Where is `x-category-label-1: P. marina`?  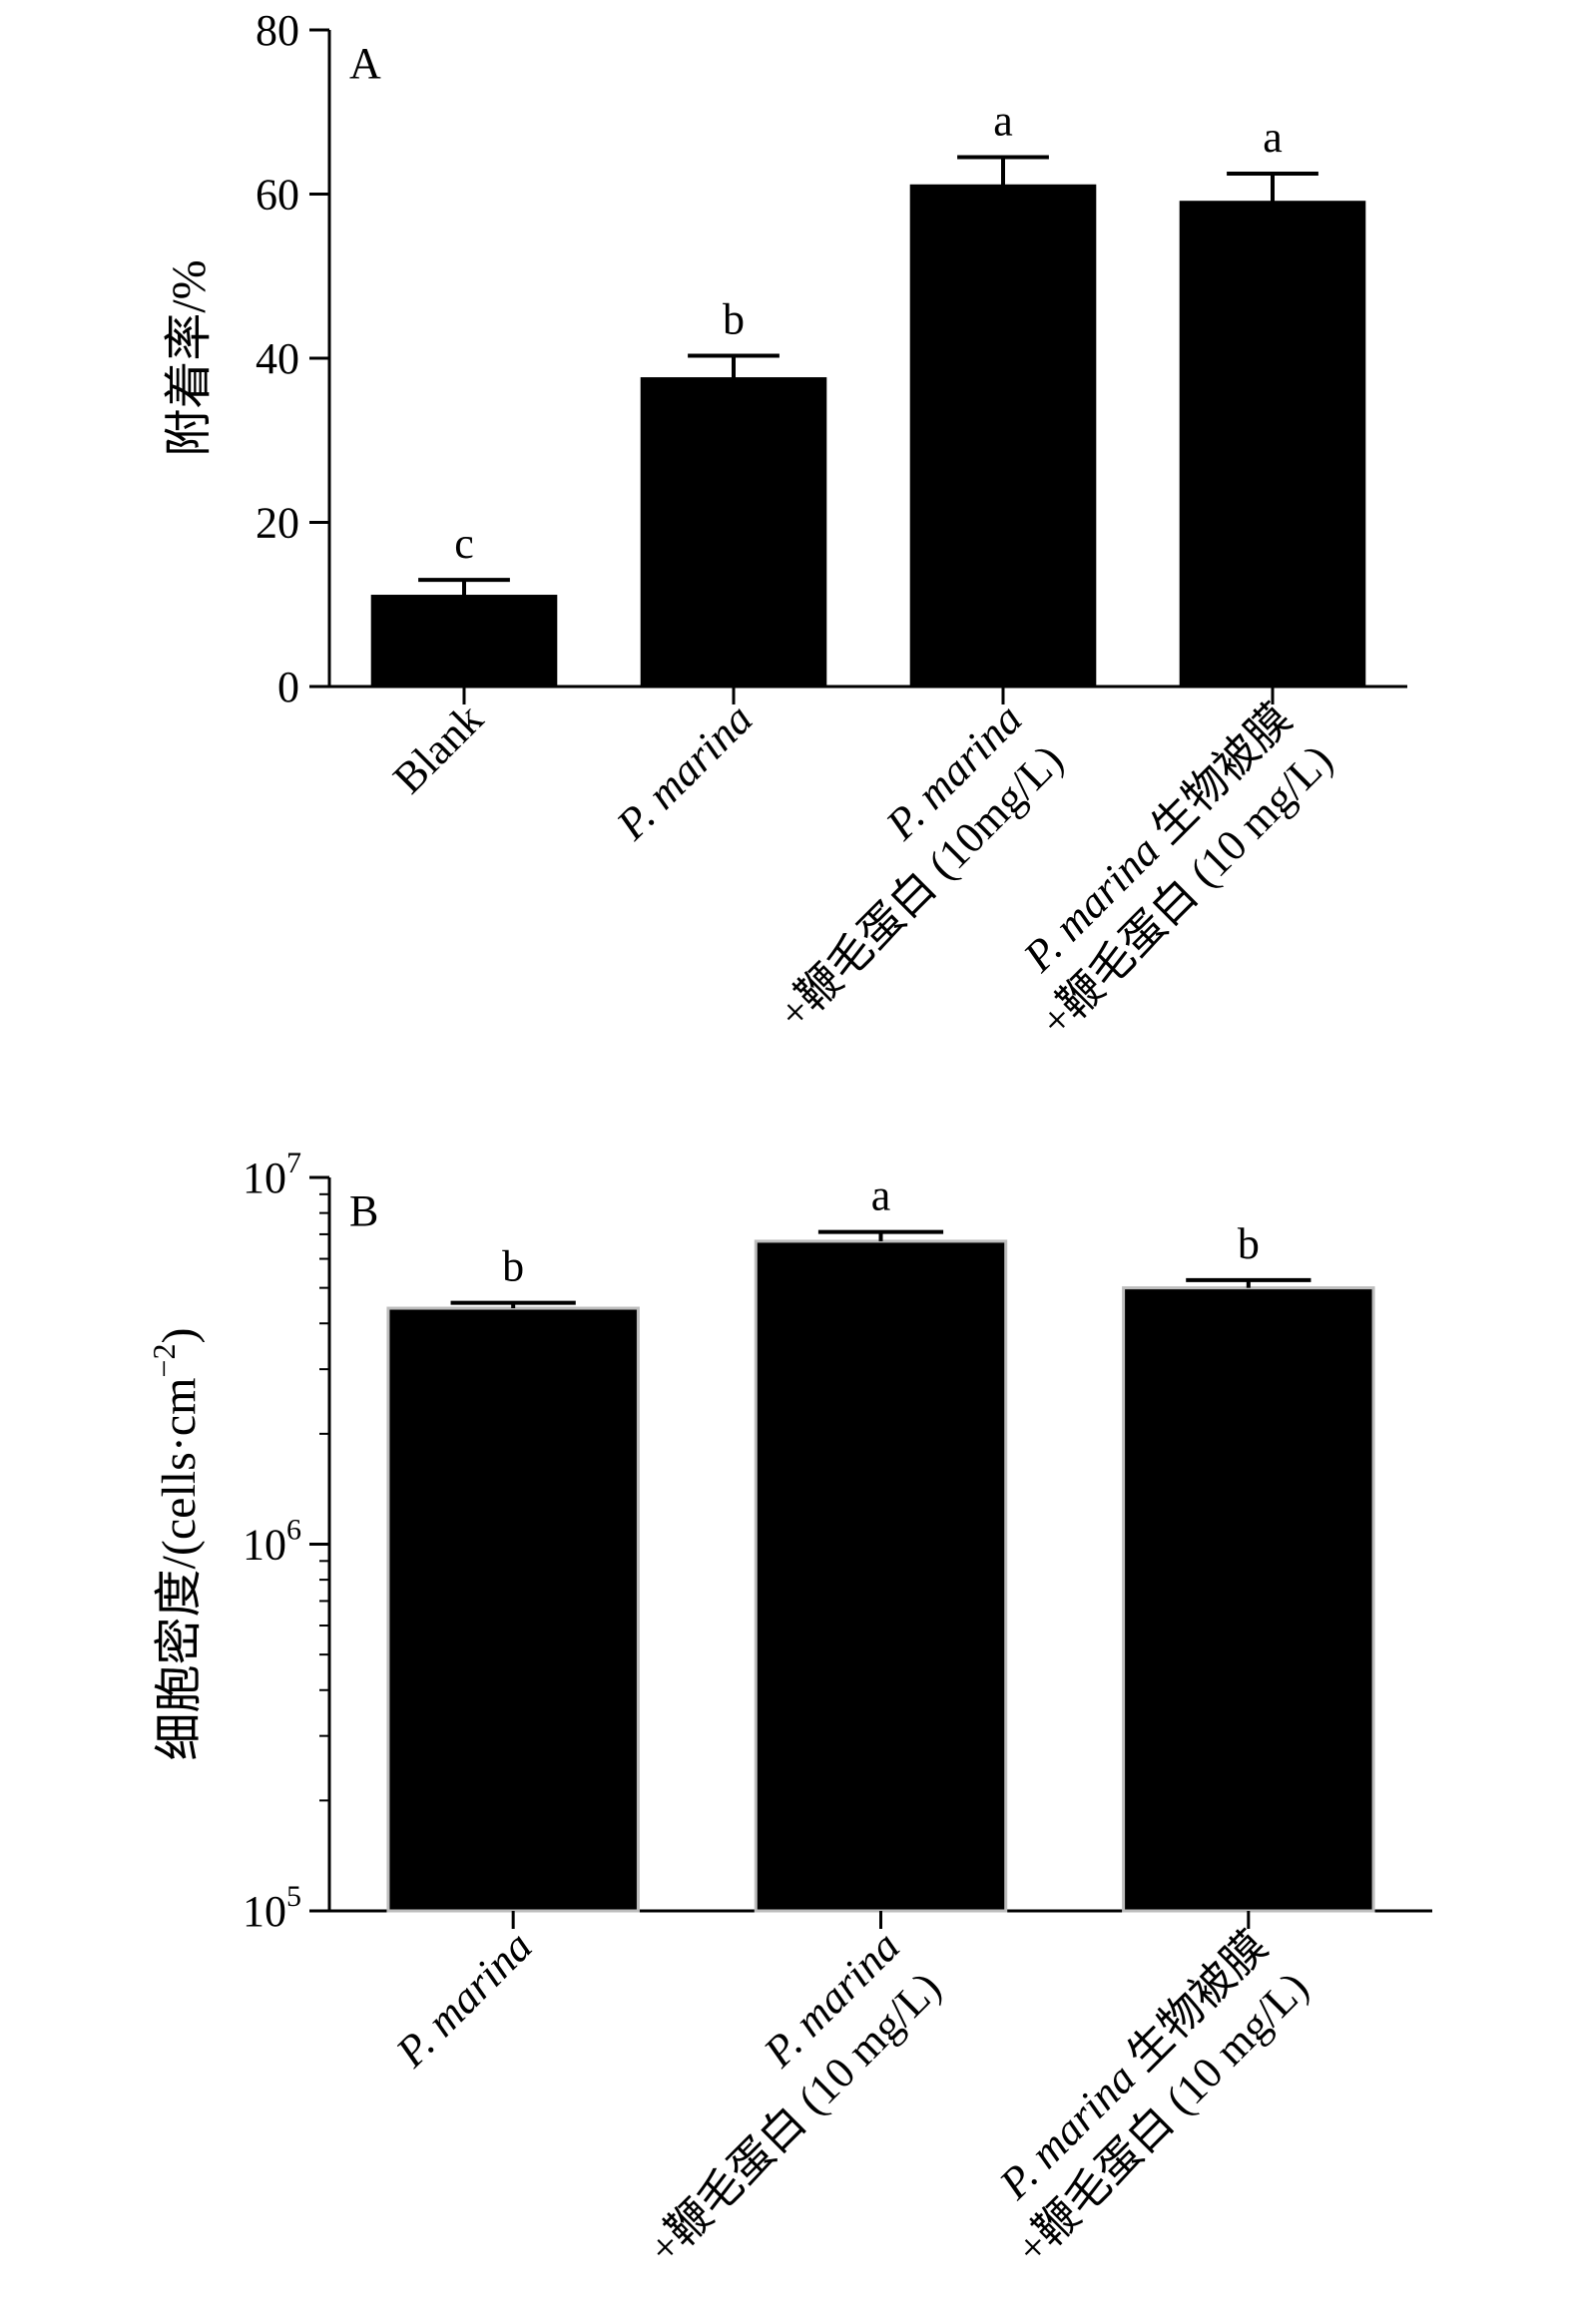
x-category-label-1: P. marina is located at coordinates (464, 2000).